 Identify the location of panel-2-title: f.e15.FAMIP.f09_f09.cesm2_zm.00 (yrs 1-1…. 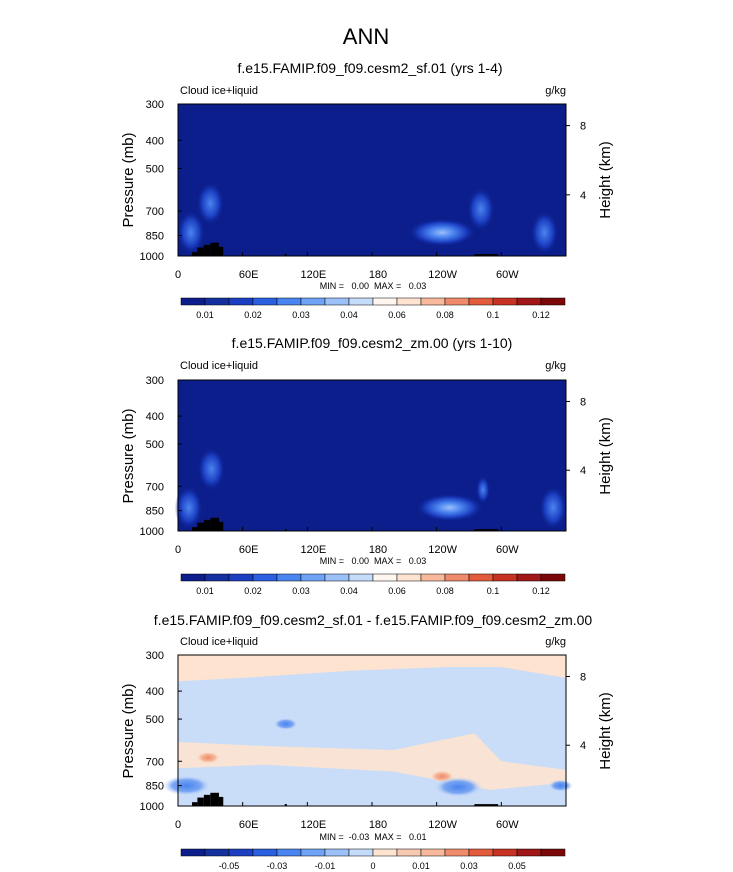
(372, 343).